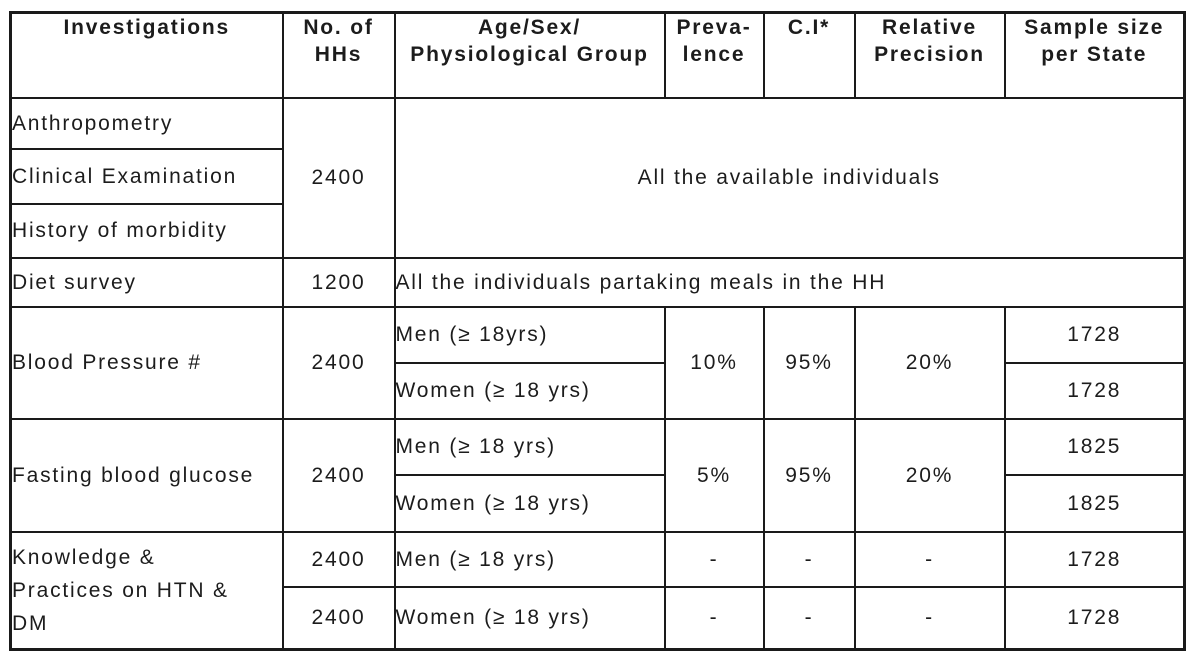 The image size is (1193, 665). I want to click on header-age-sex-group: Age/Sex/ Physiological Group, so click(529, 55).